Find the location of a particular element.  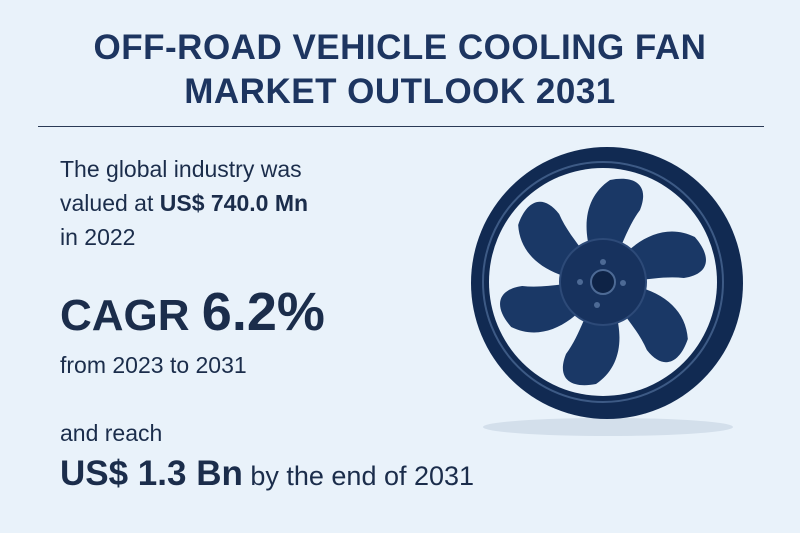

forecast-text: US$ 1.3 Bn by the end of 2031 is located at coordinates (267, 474).